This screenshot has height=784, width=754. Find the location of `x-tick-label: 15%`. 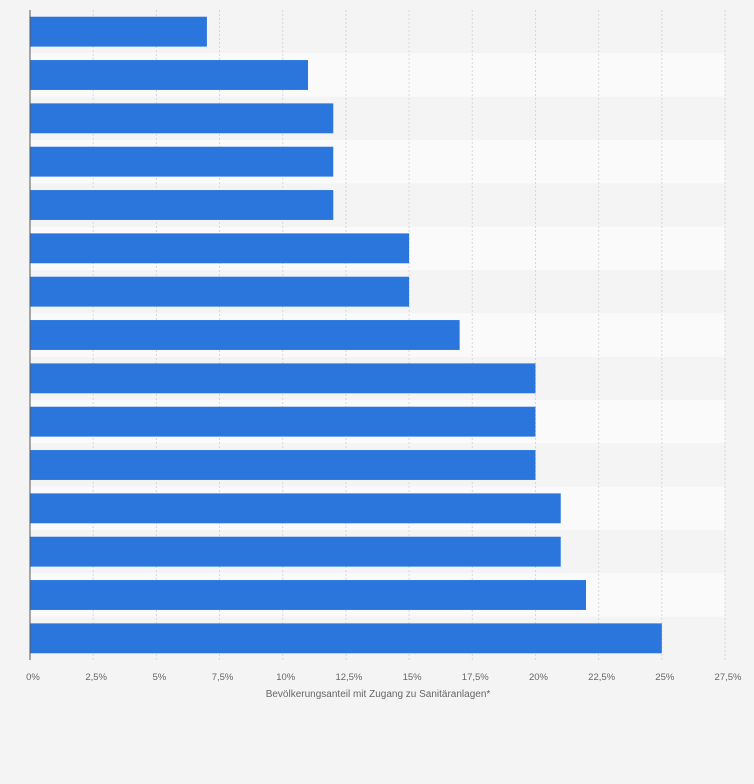

x-tick-label: 15% is located at coordinates (413, 677).